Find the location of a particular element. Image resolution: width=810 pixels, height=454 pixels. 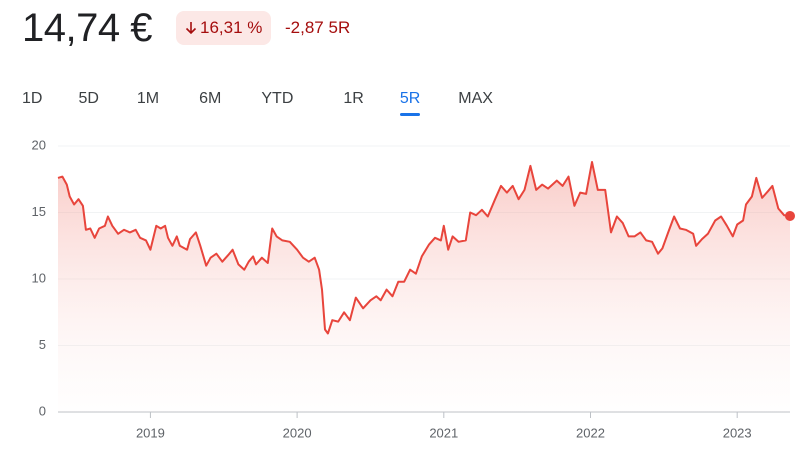

range-tab: 5R is located at coordinates (410, 100).